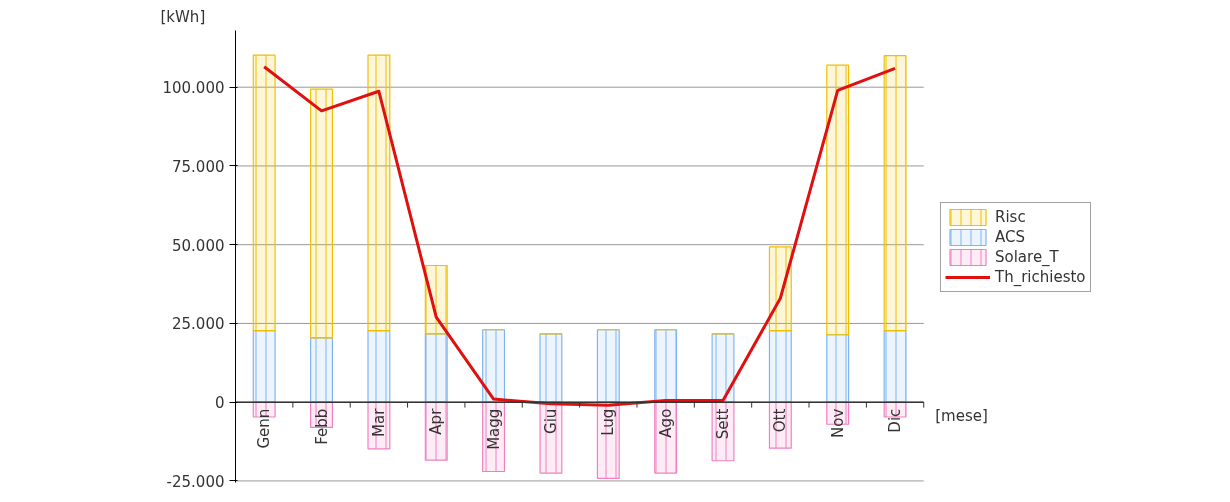 Image resolution: width=1230 pixels, height=502 pixels. What do you see at coordinates (219, 403) in the screenshot?
I see `y-tick-label: 0` at bounding box center [219, 403].